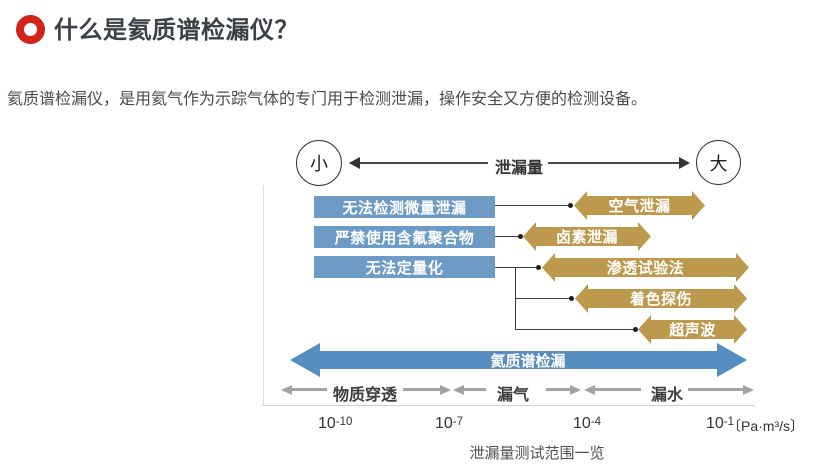  I want to click on axis-arrowhead-left-1-icon, so click(286, 390).